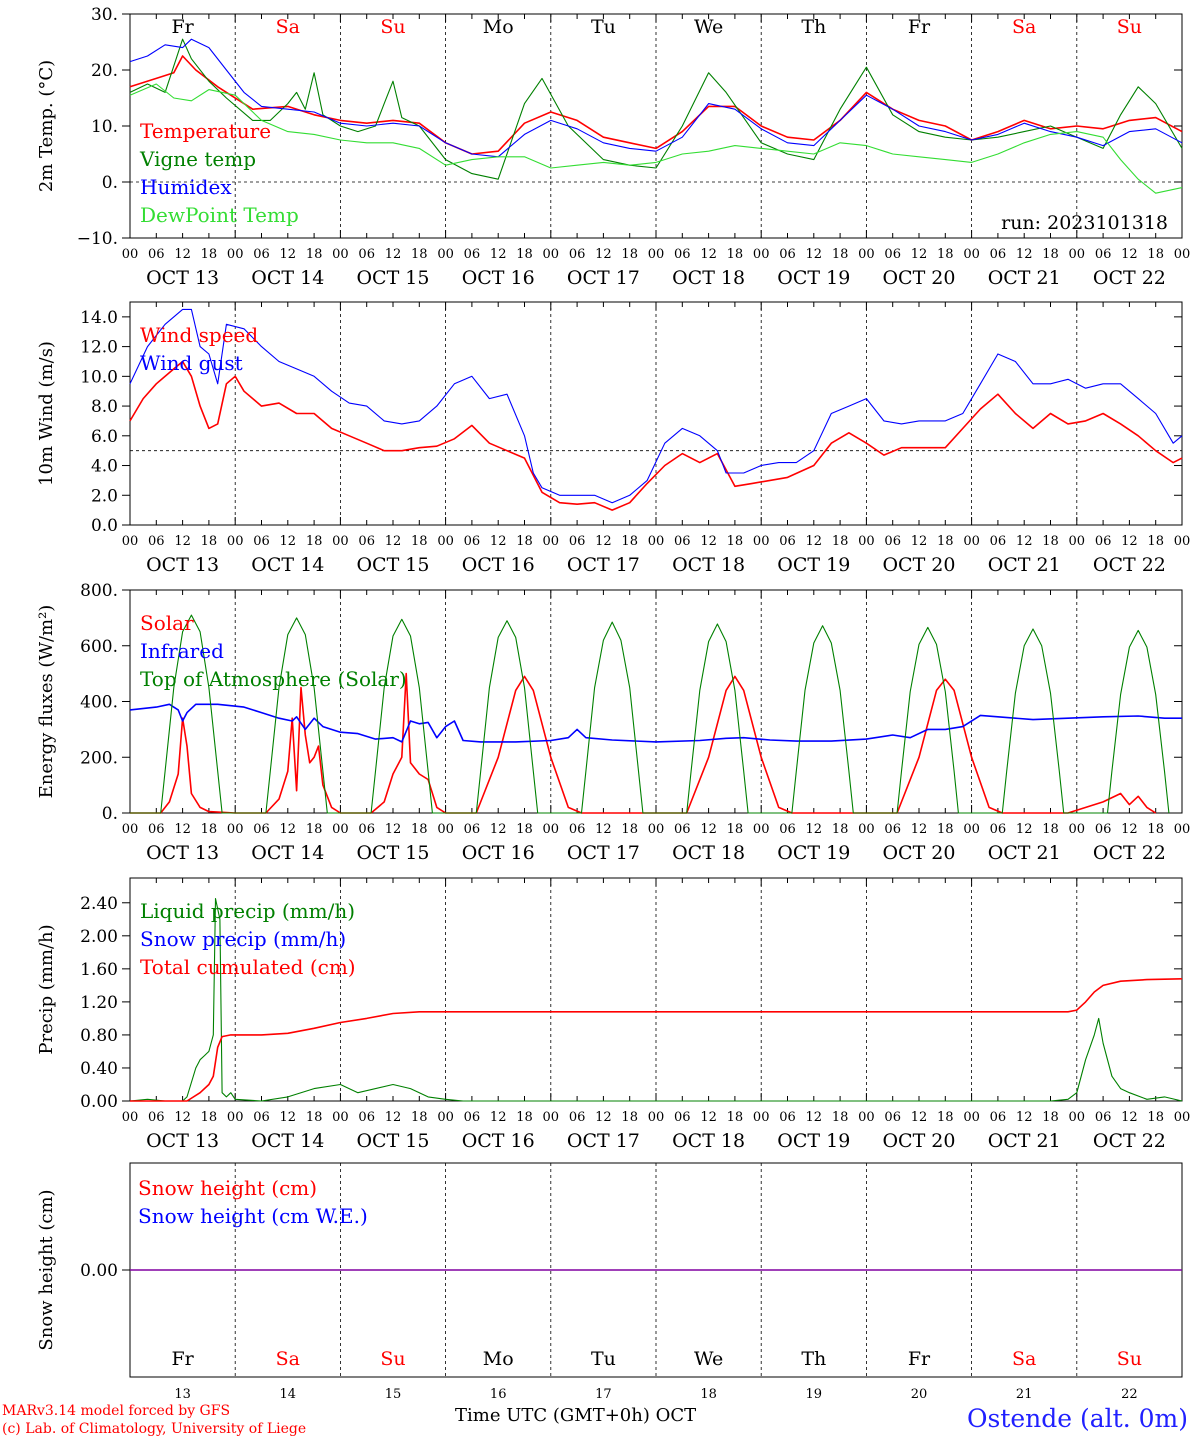 The height and width of the screenshot is (1444, 1194). Describe the element at coordinates (99, 970) in the screenshot. I see `y-tick-label: 1.60` at that location.